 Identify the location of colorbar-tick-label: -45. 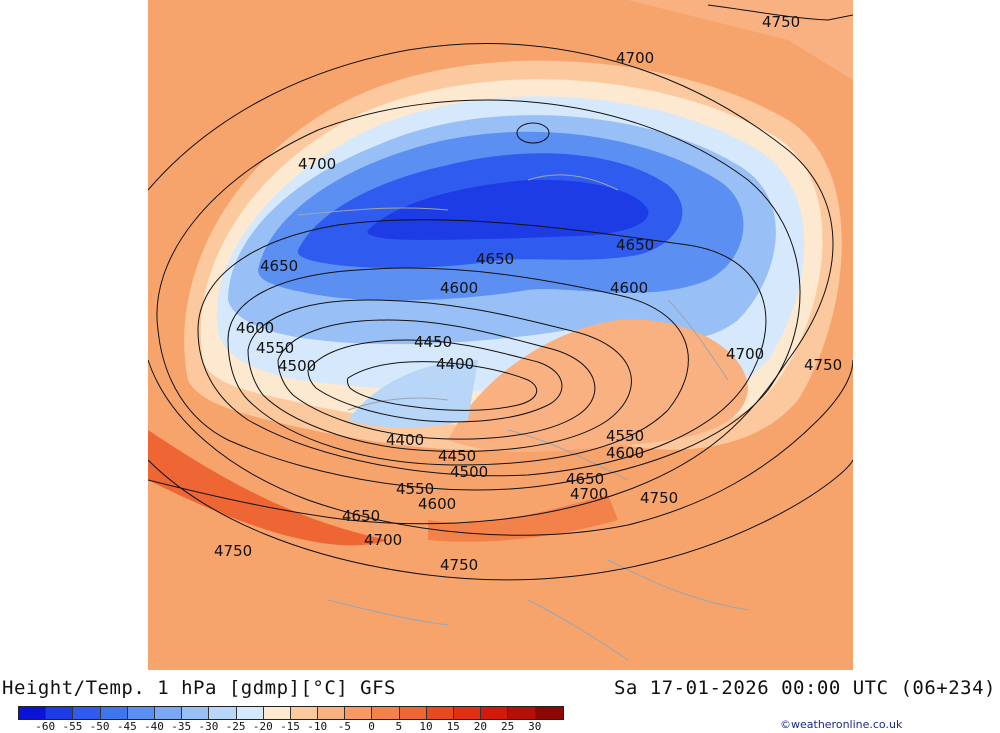
(126, 726).